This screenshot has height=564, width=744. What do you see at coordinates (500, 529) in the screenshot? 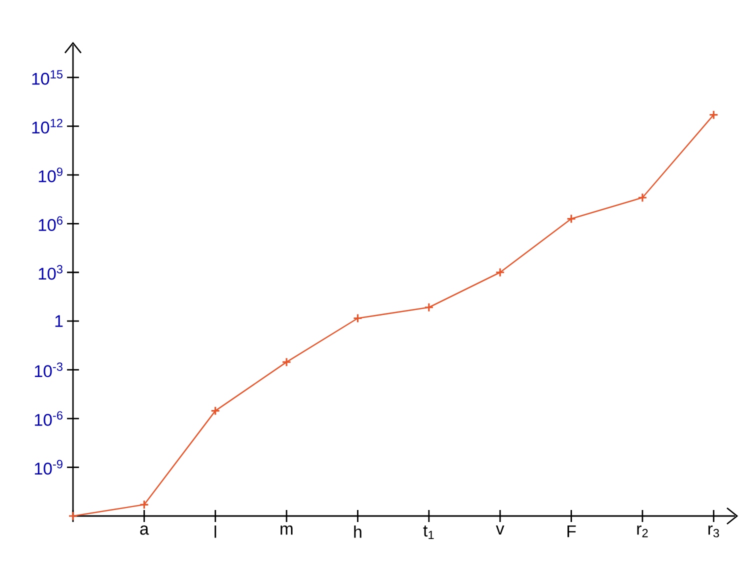
I see `x-tick-label: v` at bounding box center [500, 529].